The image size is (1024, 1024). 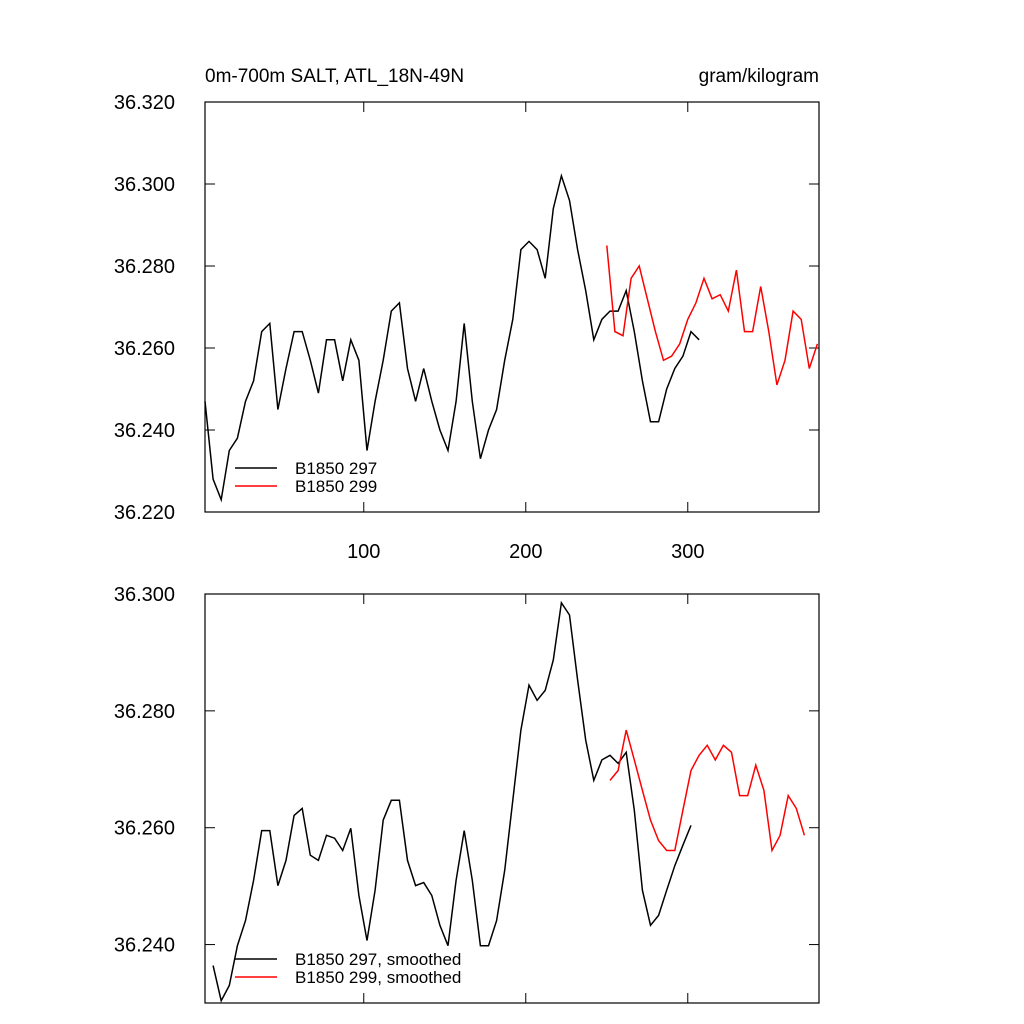 I want to click on chart-title: 0m-700m SALT, ATL_18N-49N, so click(x=334, y=76).